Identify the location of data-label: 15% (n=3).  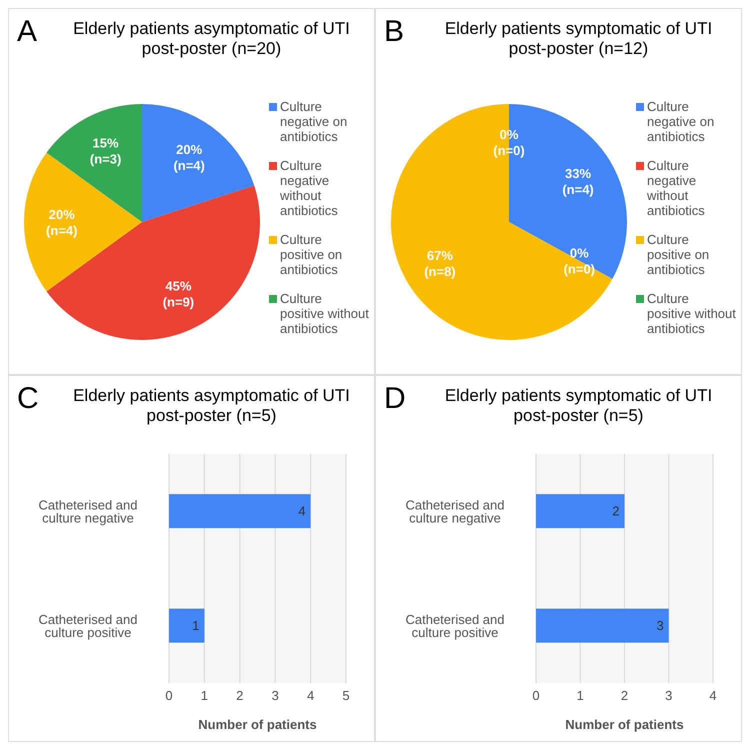
(106, 151).